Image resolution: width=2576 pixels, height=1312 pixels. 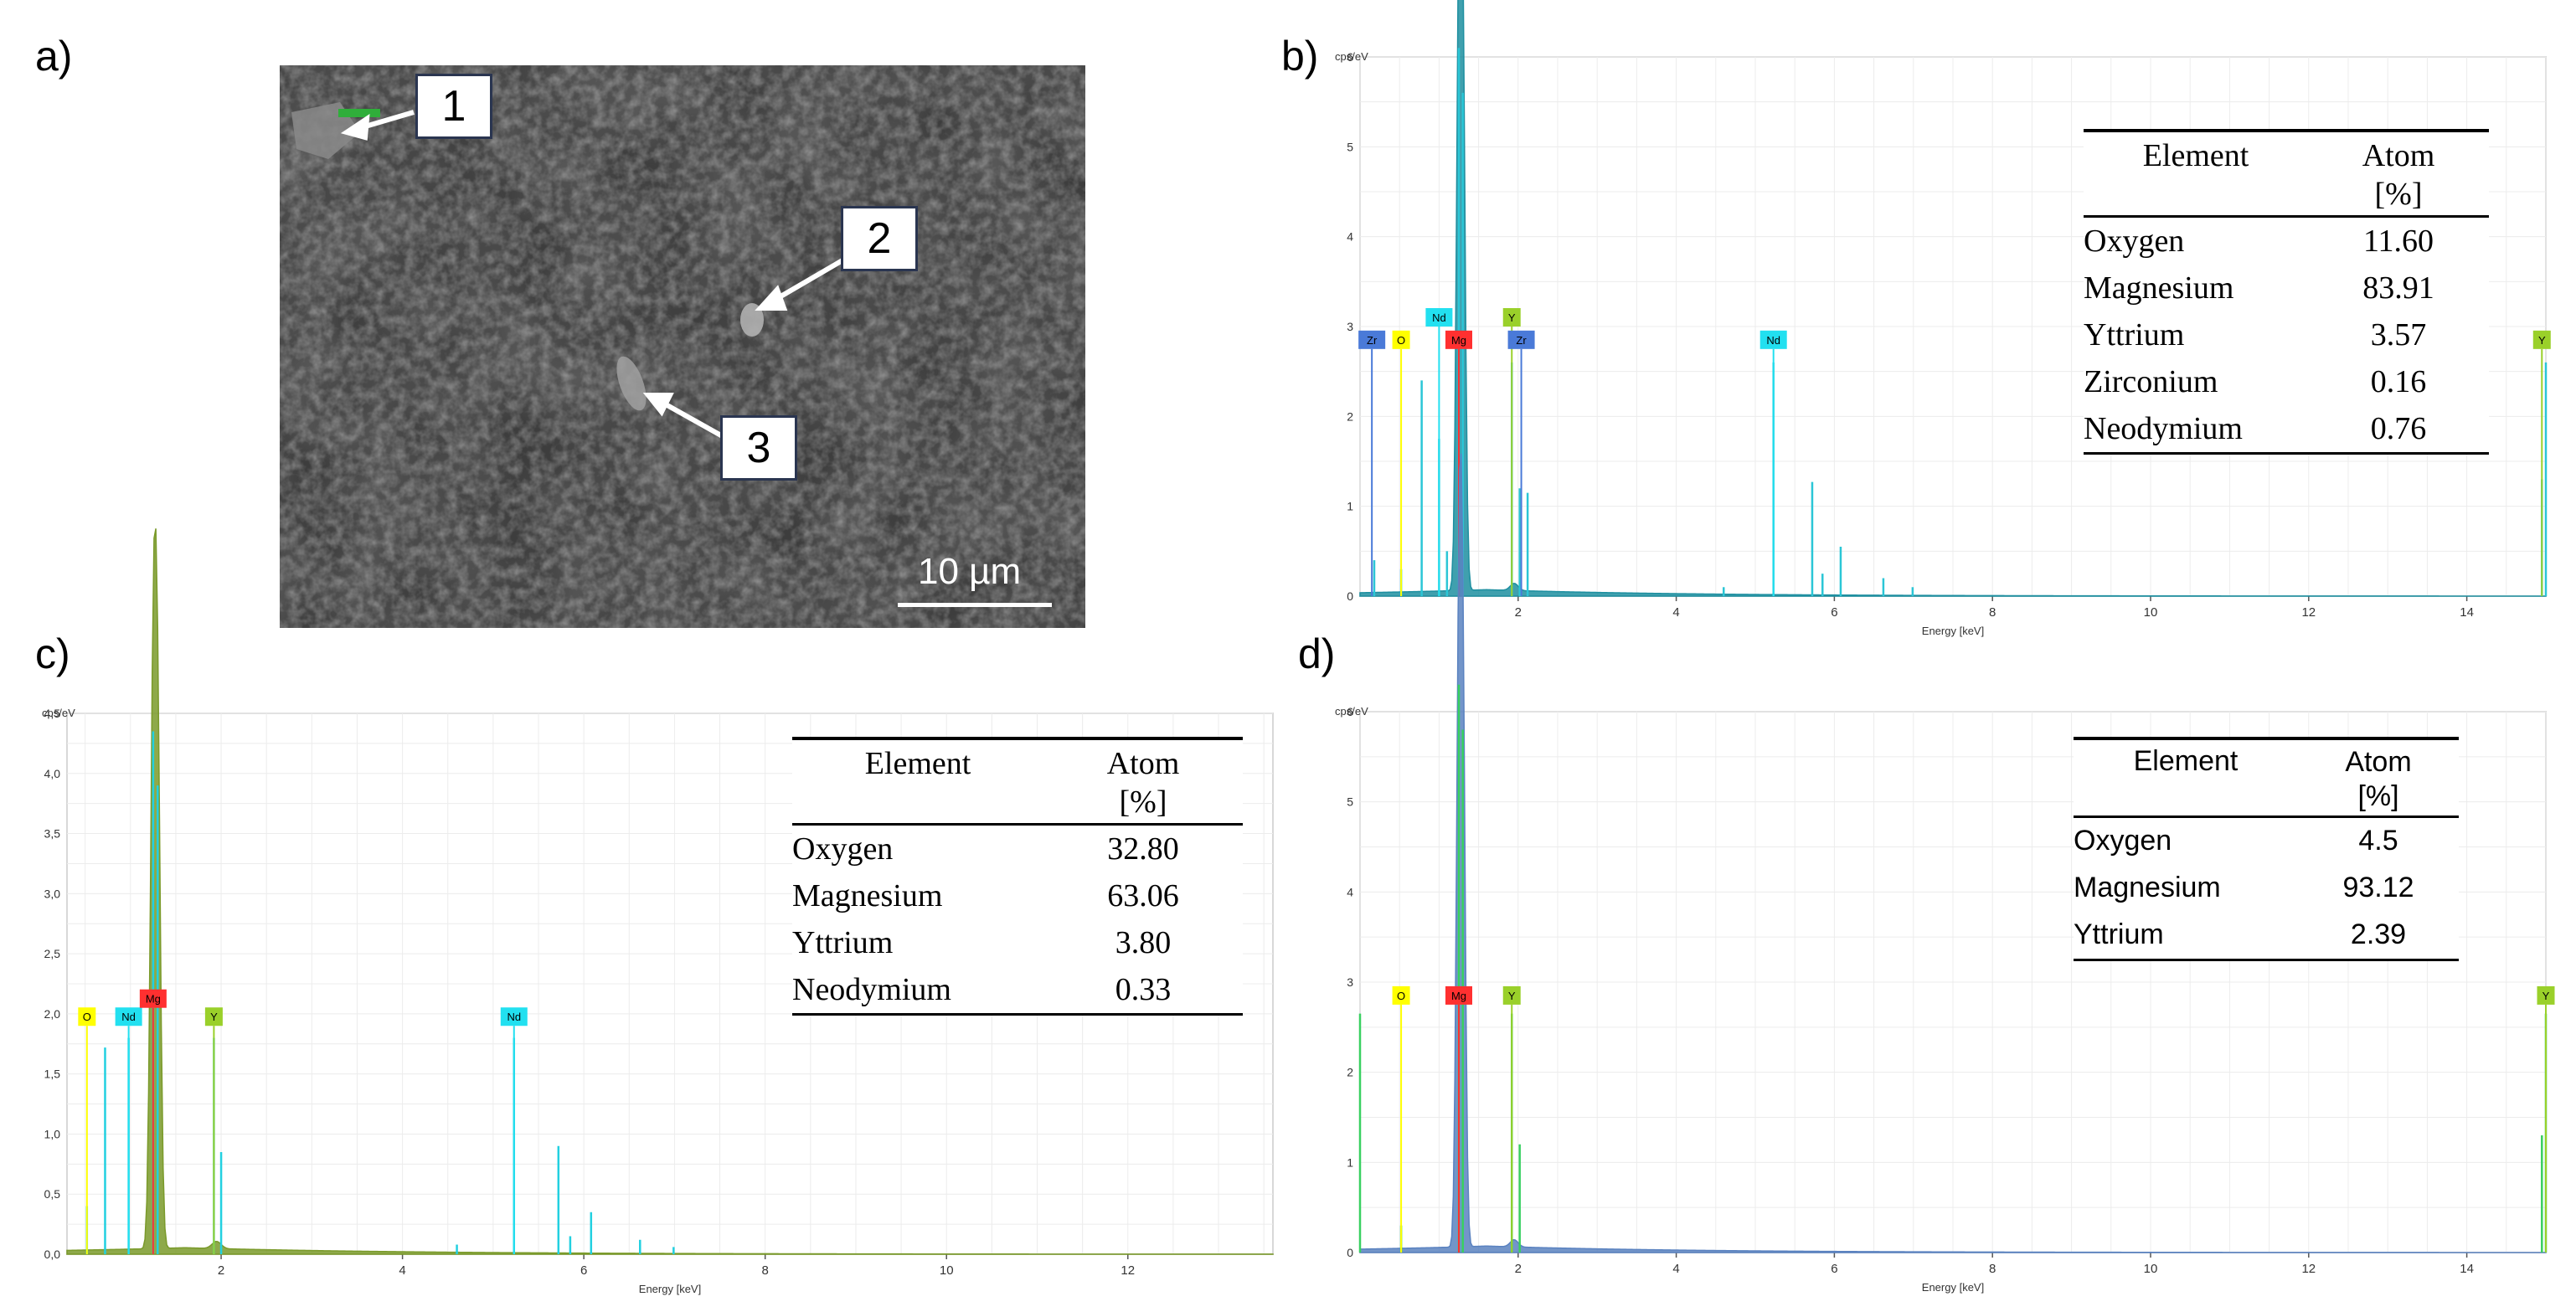 What do you see at coordinates (2266, 888) in the screenshot?
I see `table-row: Magnesium 93.12` at bounding box center [2266, 888].